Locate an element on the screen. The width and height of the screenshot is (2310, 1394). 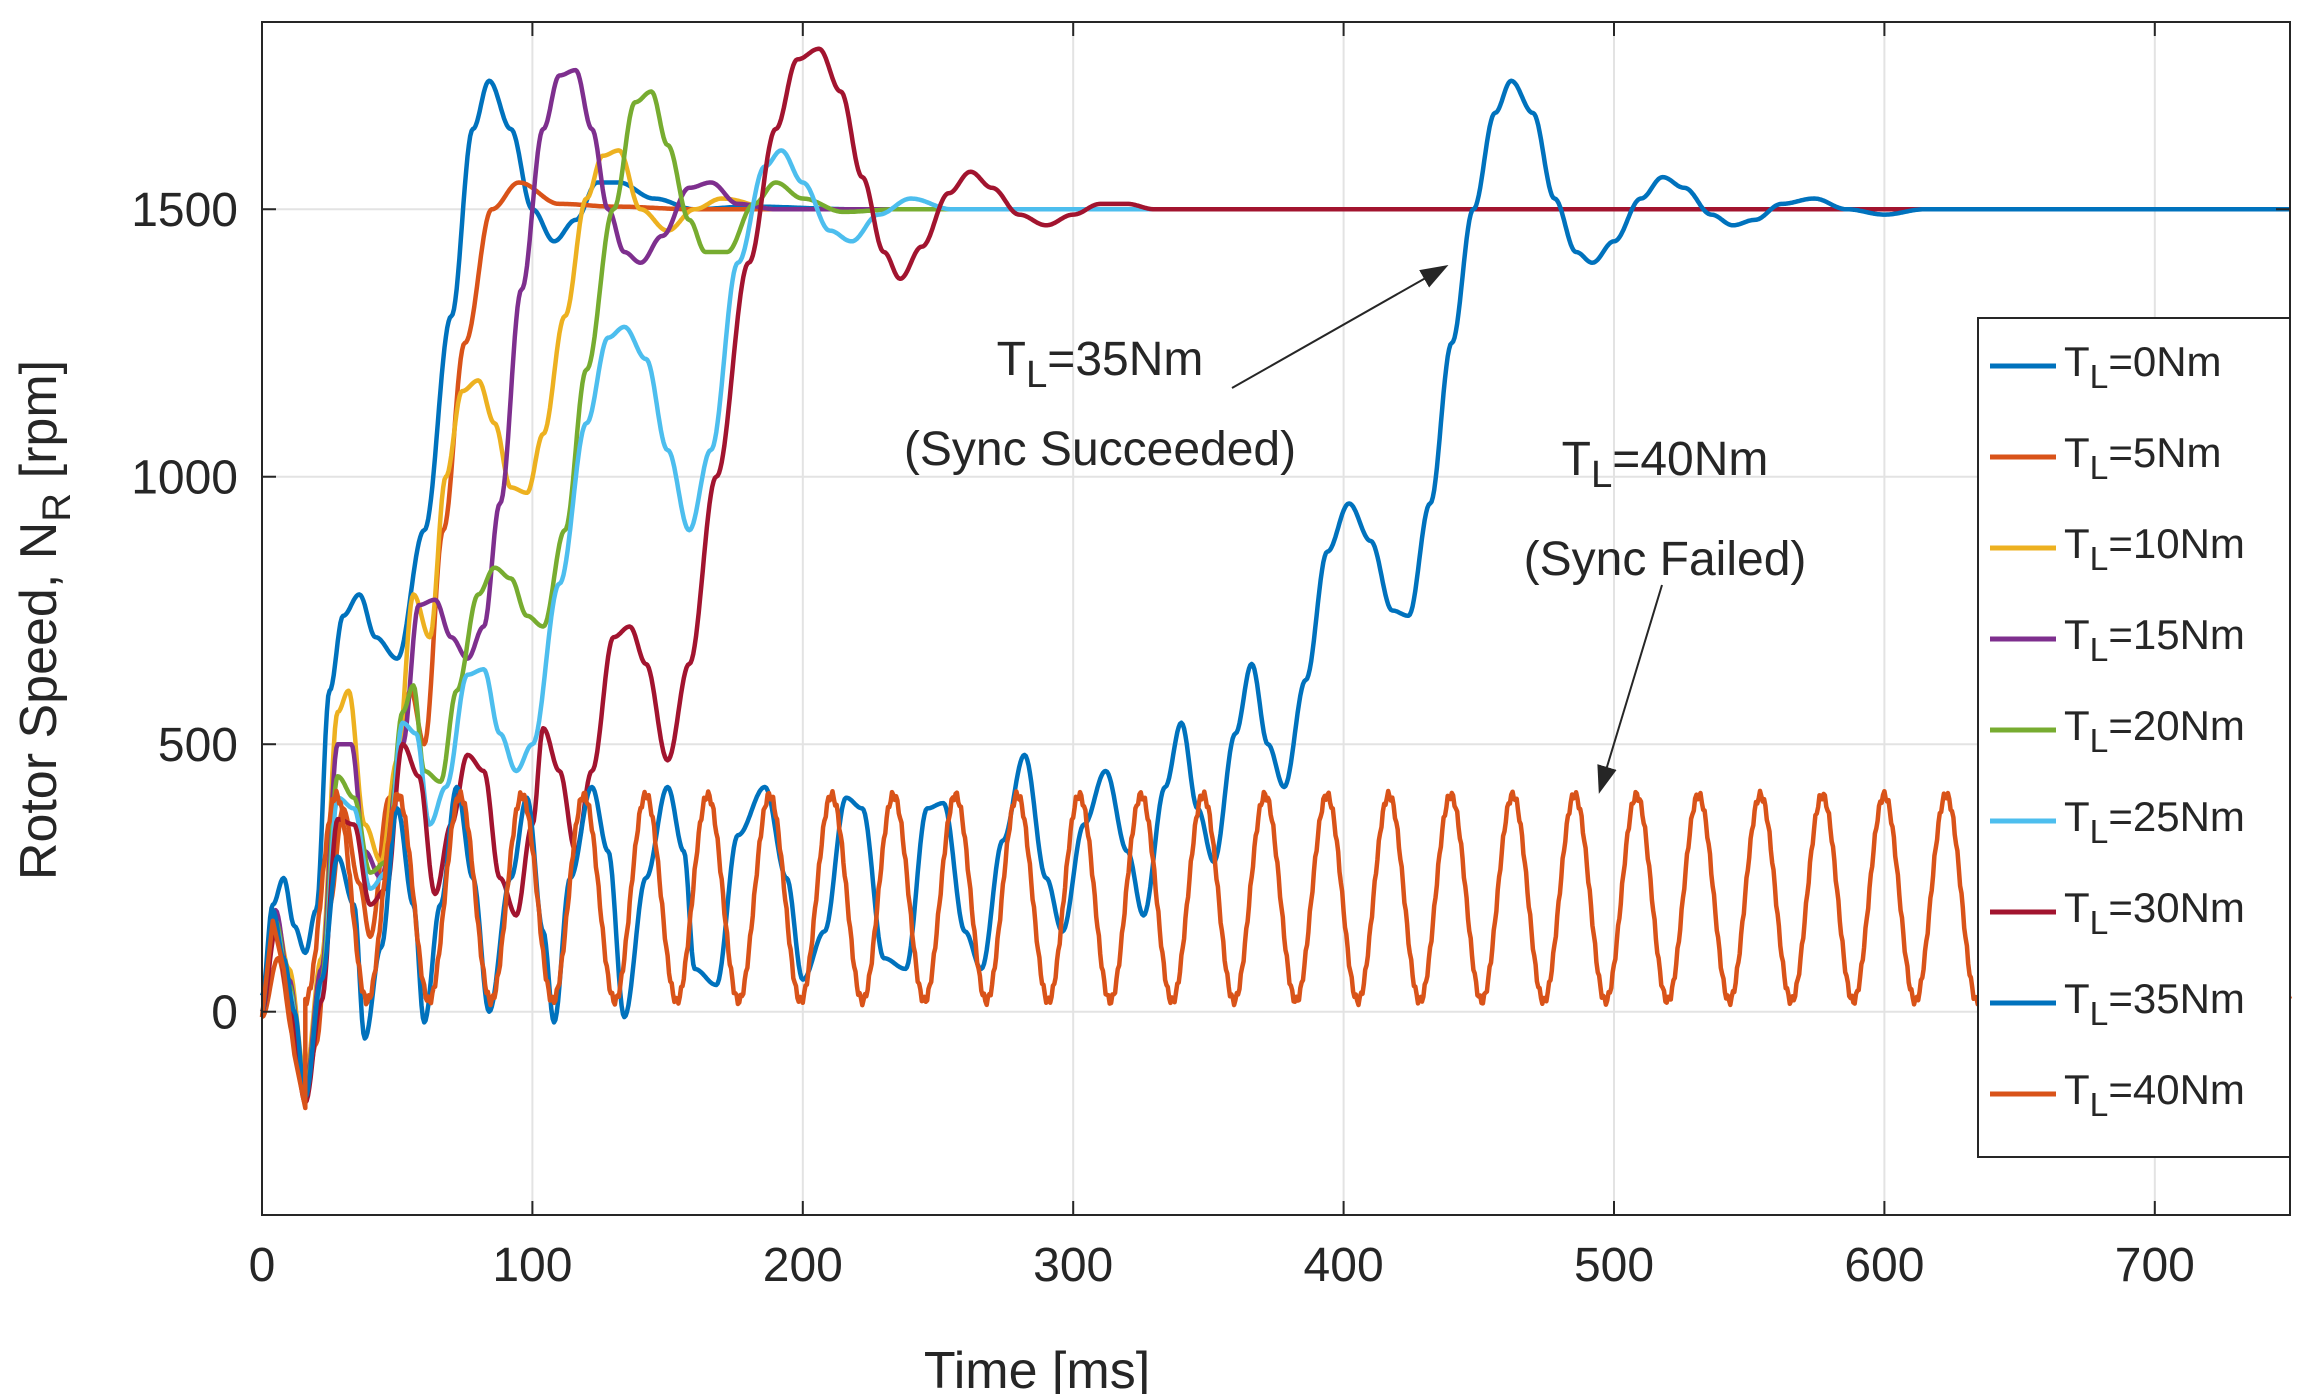
x-tick-label: 100 is located at coordinates (532, 1265).